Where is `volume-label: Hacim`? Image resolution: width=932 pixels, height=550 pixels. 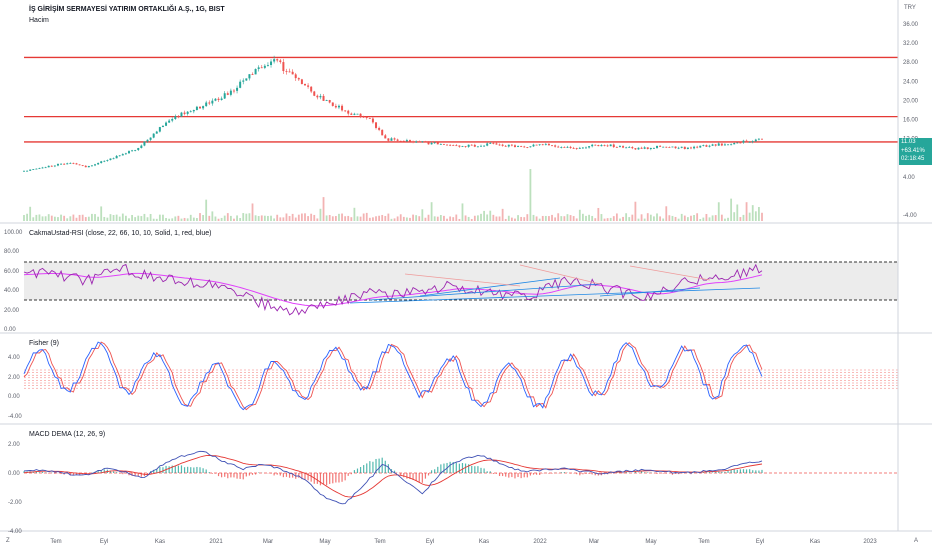
volume-label: Hacim is located at coordinates (39, 20).